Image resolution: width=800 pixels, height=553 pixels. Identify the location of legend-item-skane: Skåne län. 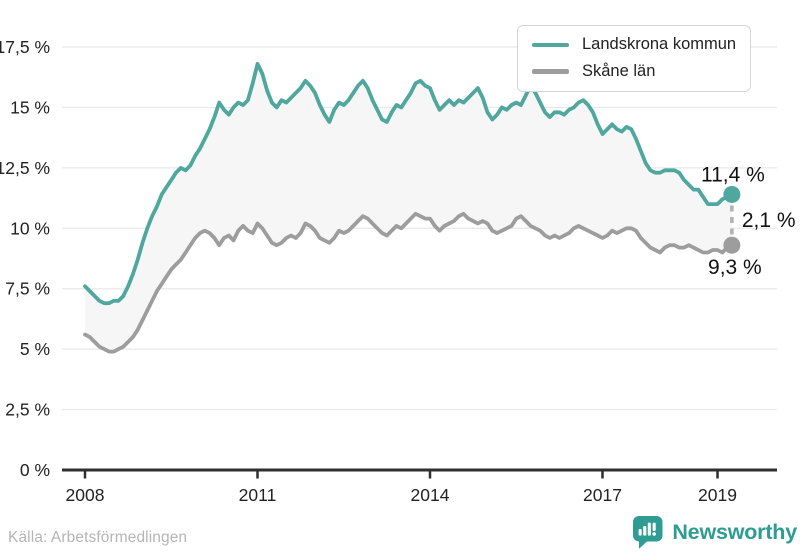
(634, 72).